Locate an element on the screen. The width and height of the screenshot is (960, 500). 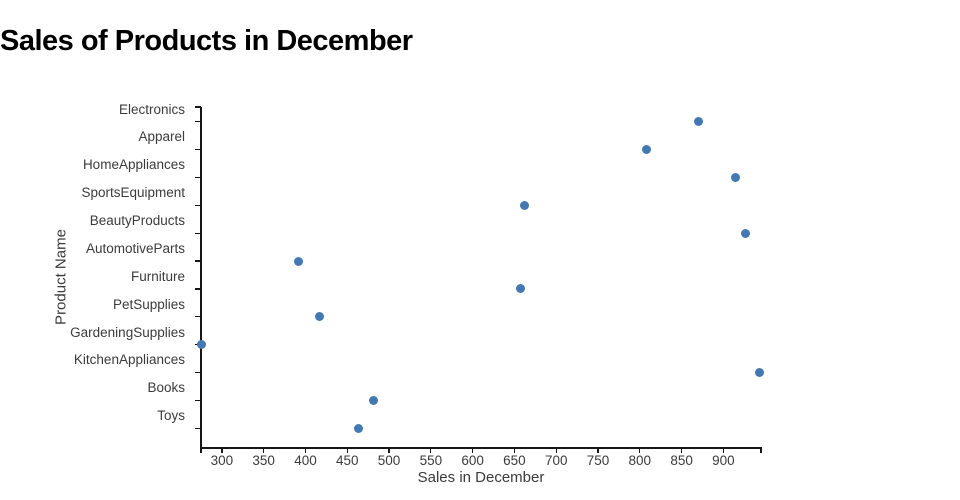
x-tick-label: 900 is located at coordinates (723, 460).